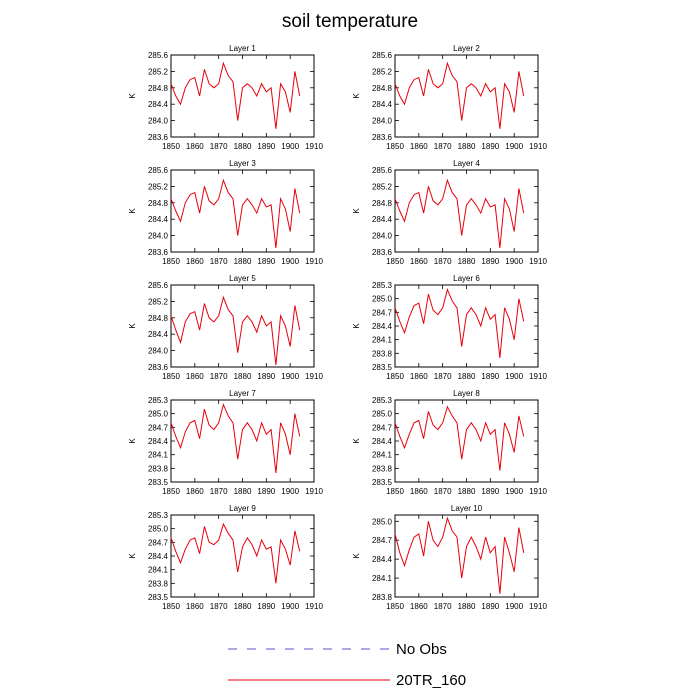 The image size is (700, 700). Describe the element at coordinates (242, 508) in the screenshot. I see `panel-title: Layer 9` at that location.